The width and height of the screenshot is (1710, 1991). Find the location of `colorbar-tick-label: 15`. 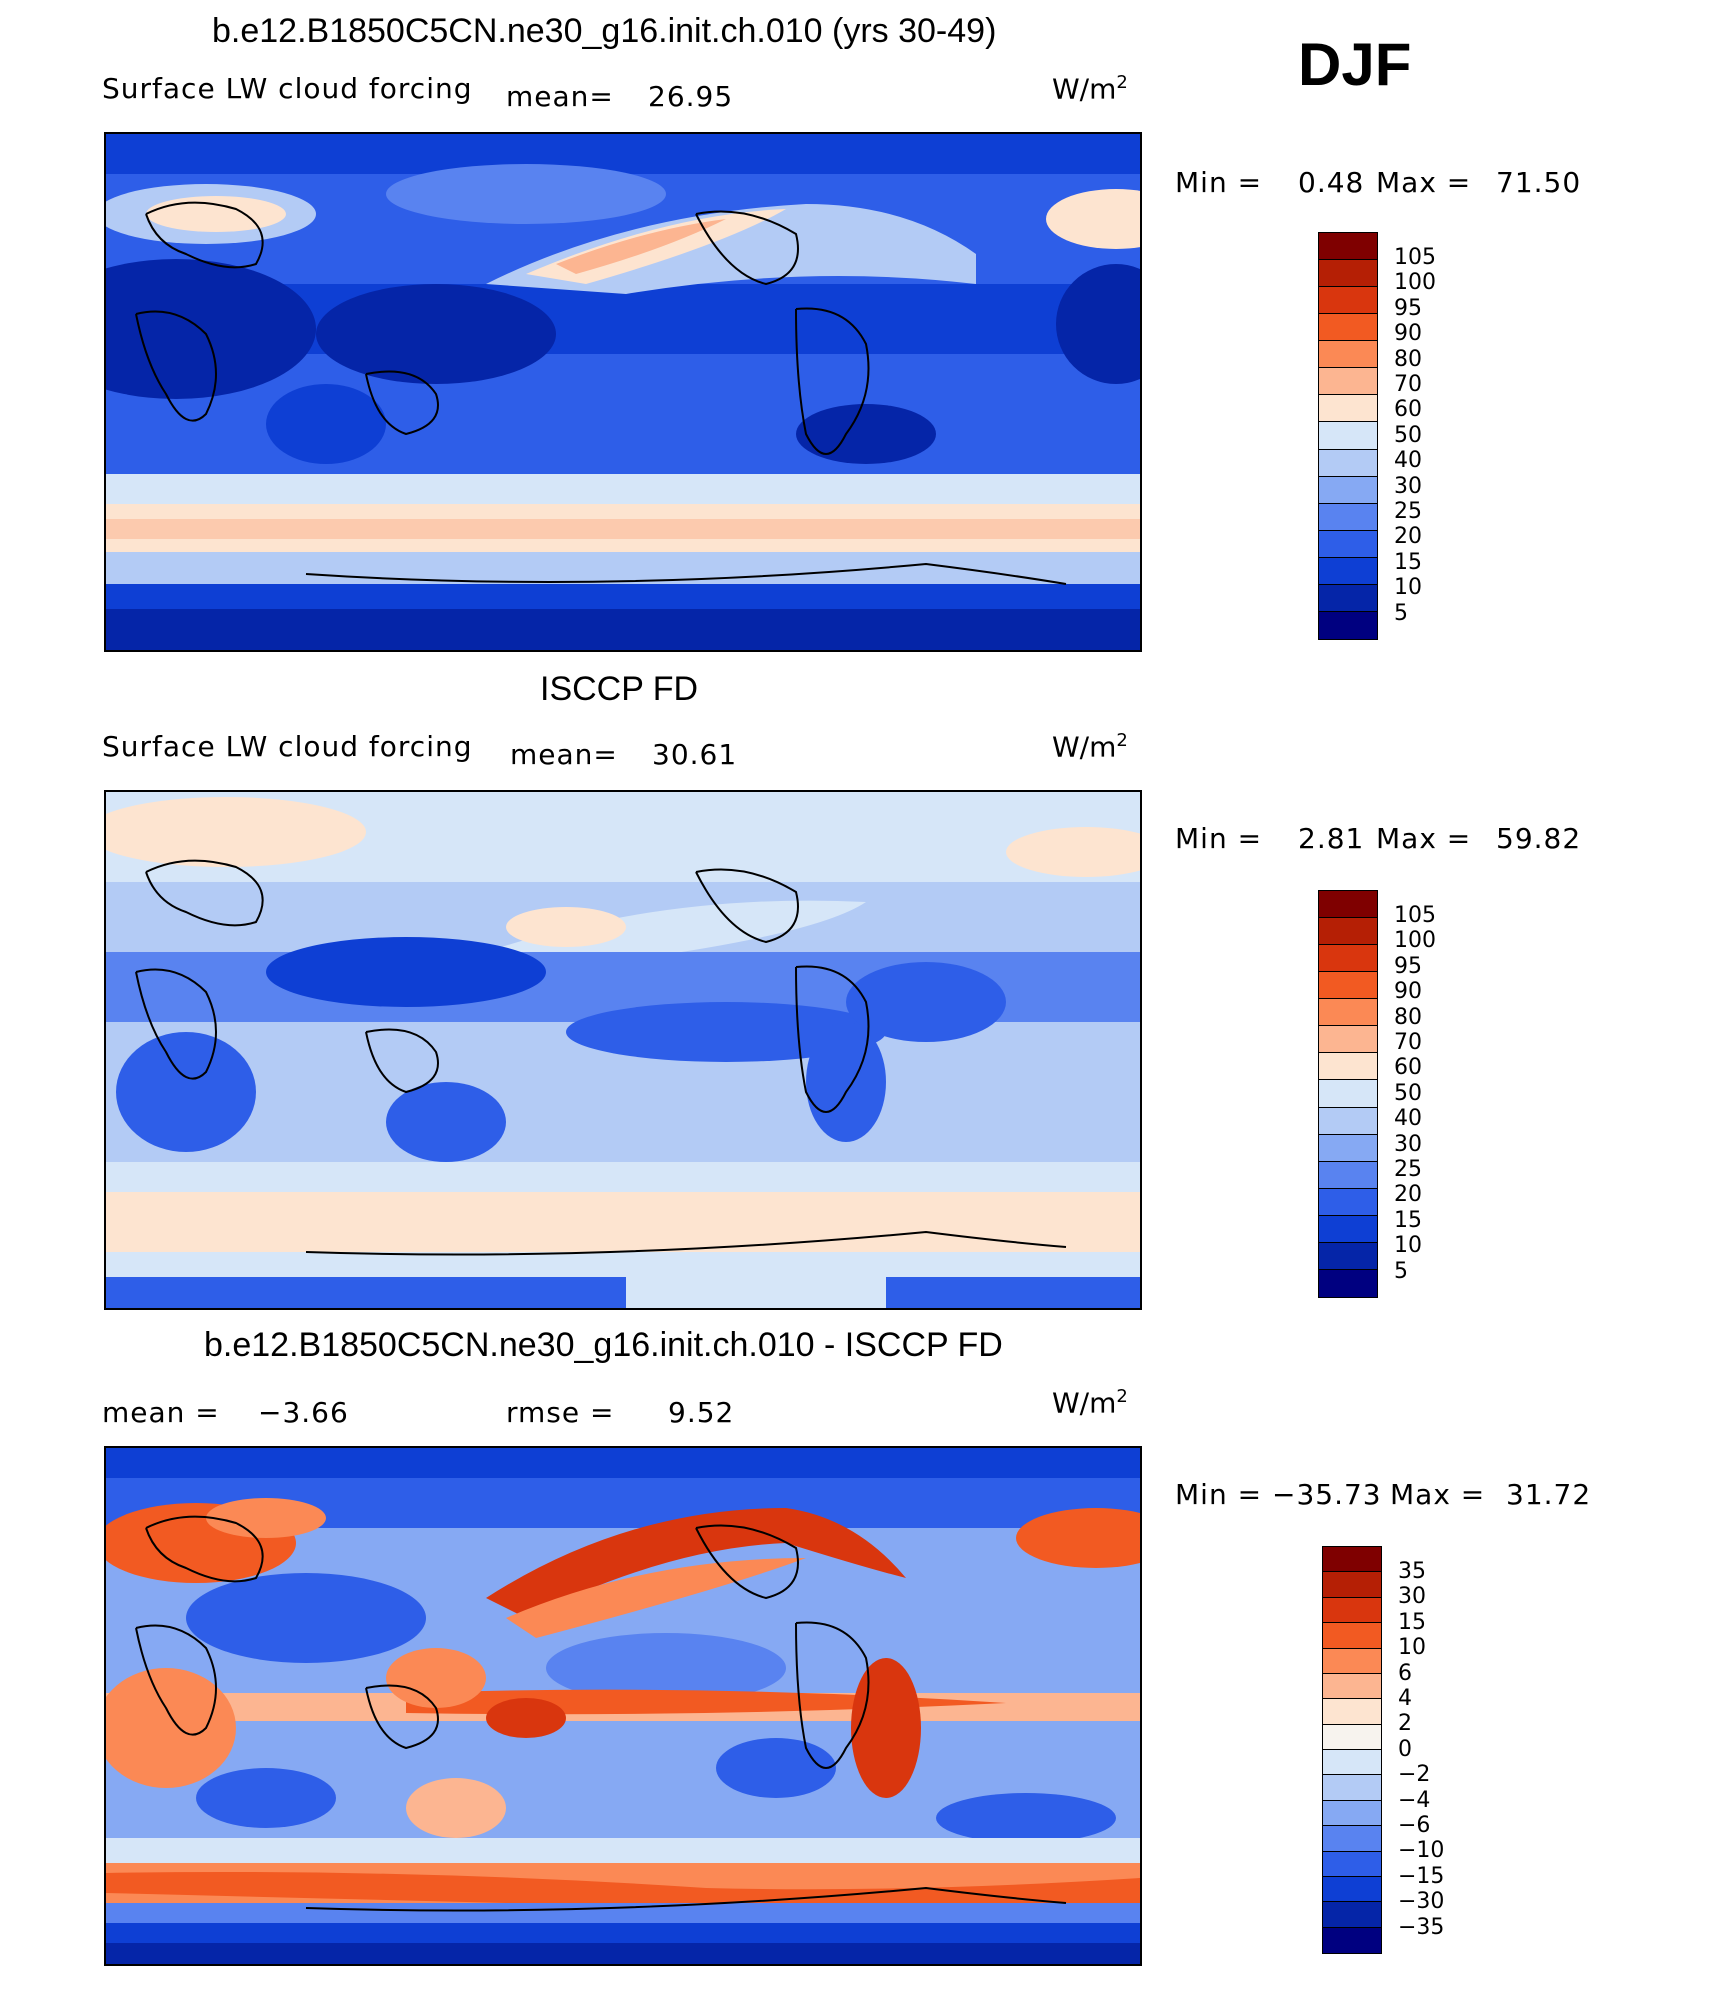

colorbar-tick-label: 15 is located at coordinates (1408, 562).